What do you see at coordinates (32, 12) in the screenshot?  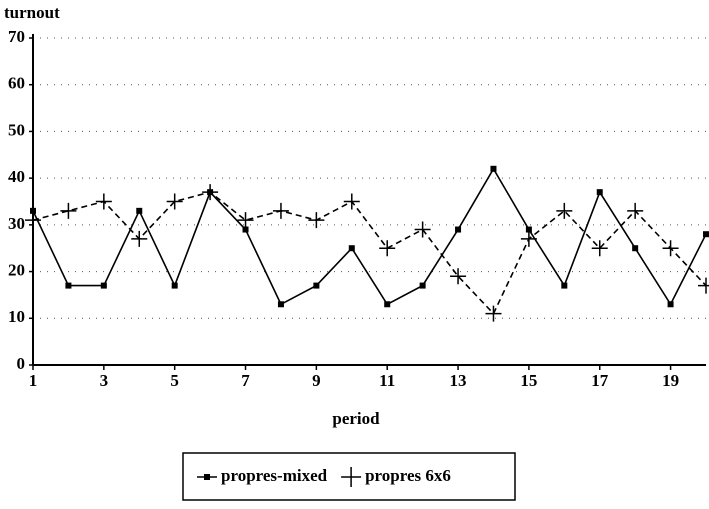 I see `y-axis-label: turnout` at bounding box center [32, 12].